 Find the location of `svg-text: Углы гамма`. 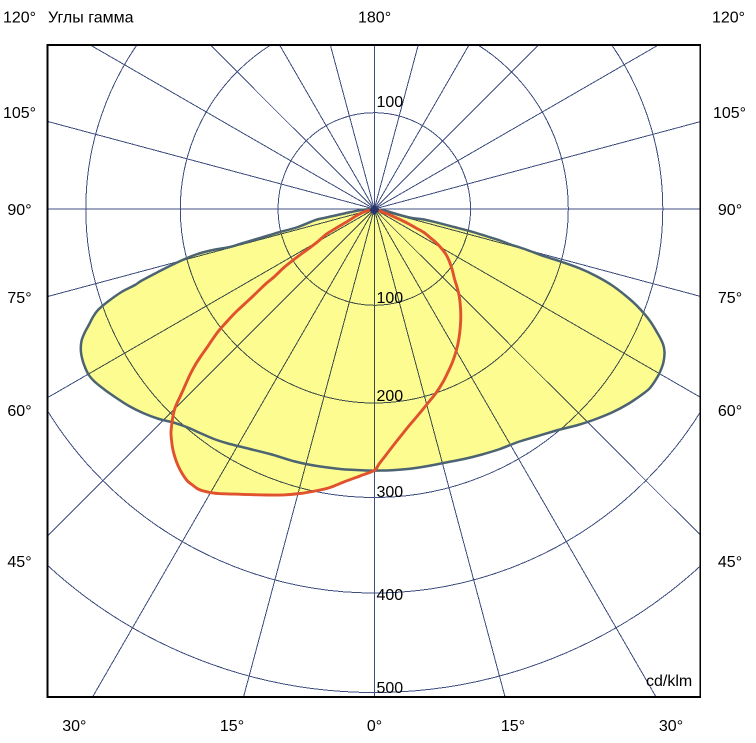

svg-text: Углы гамма is located at coordinates (91, 18).